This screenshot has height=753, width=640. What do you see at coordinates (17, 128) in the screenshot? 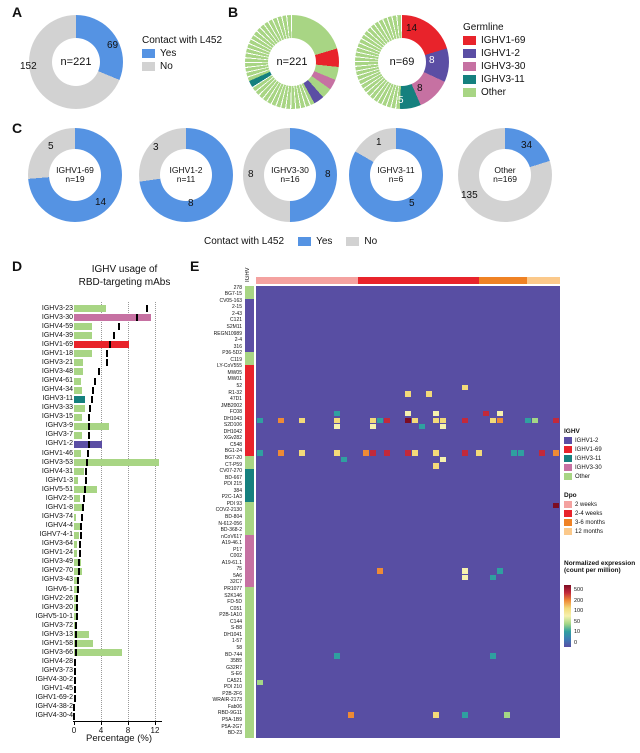
I see `panel-c-label: C` at bounding box center [17, 128].